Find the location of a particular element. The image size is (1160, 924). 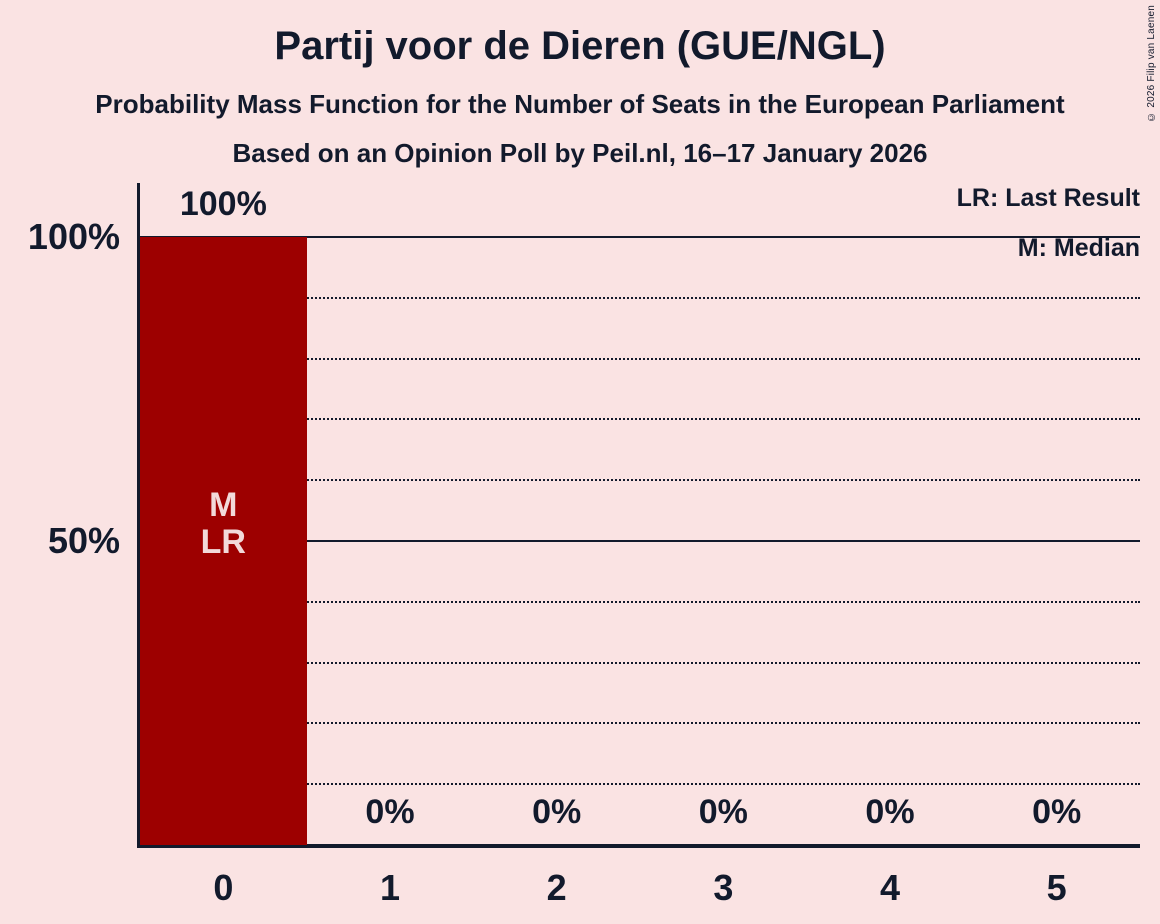

bar-column-4: 0% is located at coordinates (890, 541).